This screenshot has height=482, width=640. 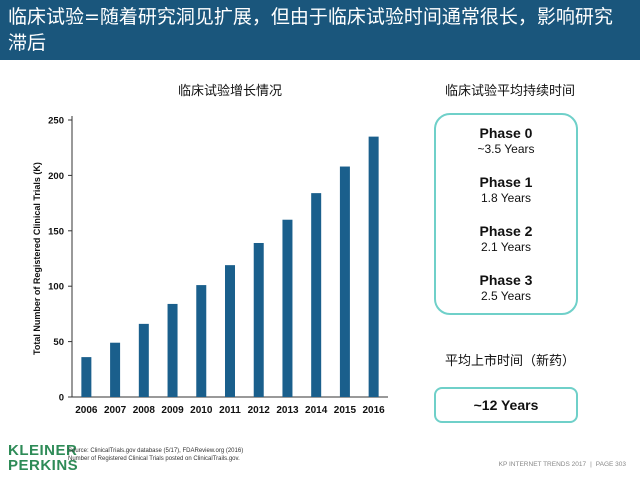 What do you see at coordinates (56, 176) in the screenshot?
I see `y-tick-label: 200` at bounding box center [56, 176].